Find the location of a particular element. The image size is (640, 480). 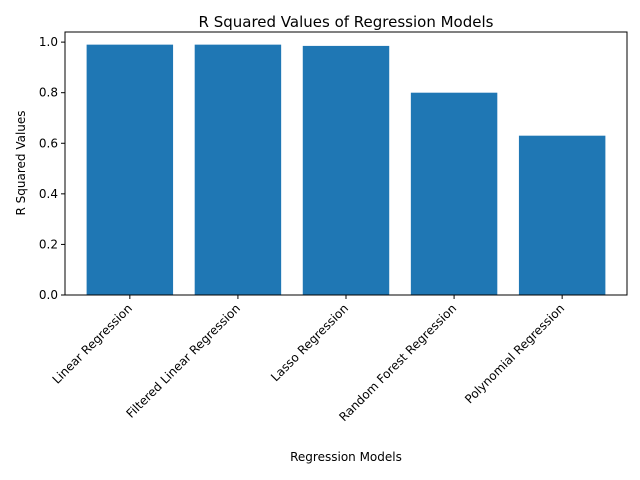

x-tick-label-1: Filtered Linear Regression is located at coordinates (184, 361).